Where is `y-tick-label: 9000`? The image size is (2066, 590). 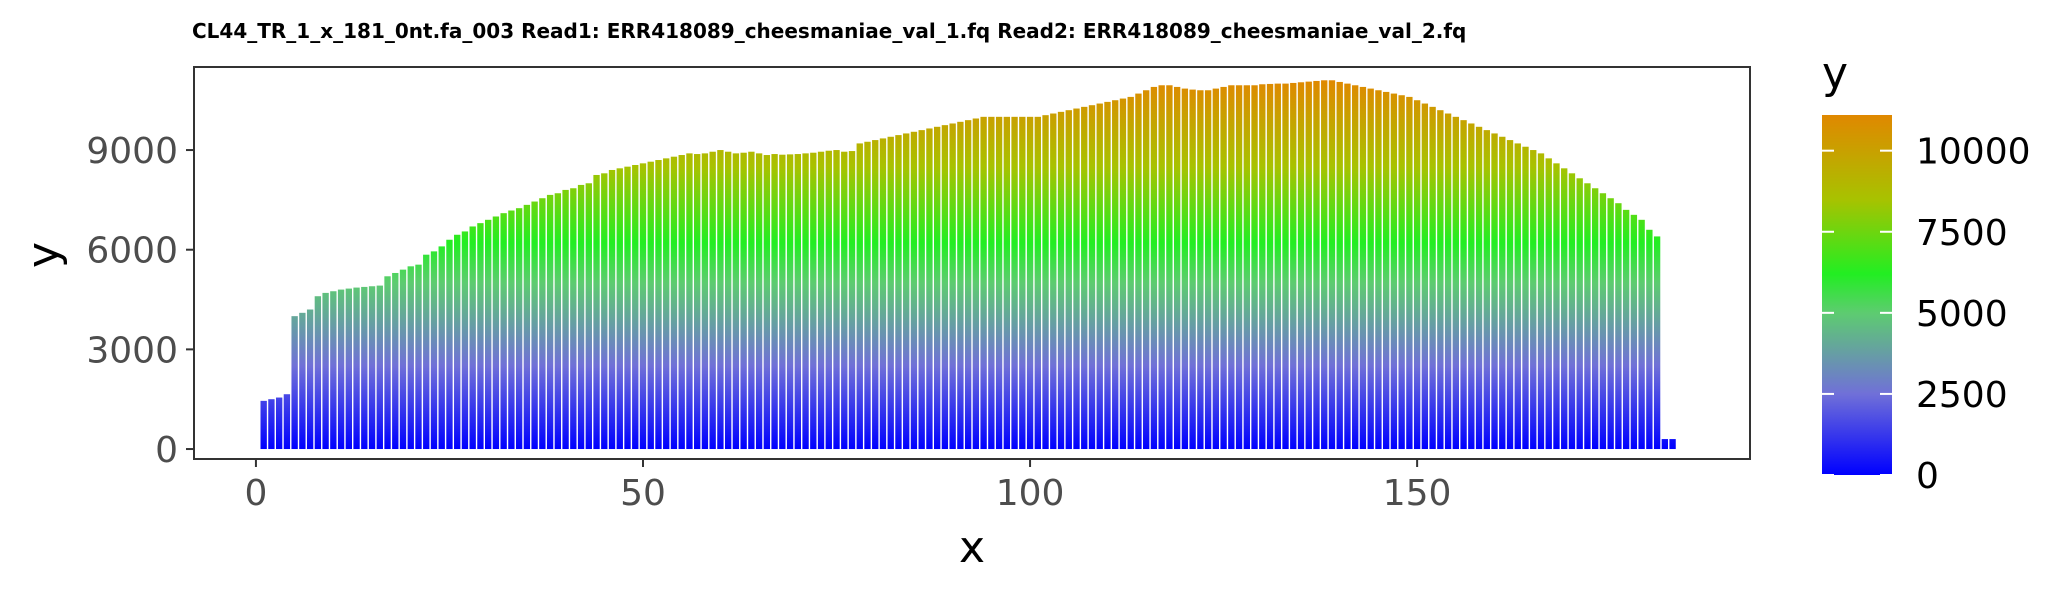
y-tick-label: 9000 is located at coordinates (132, 151).